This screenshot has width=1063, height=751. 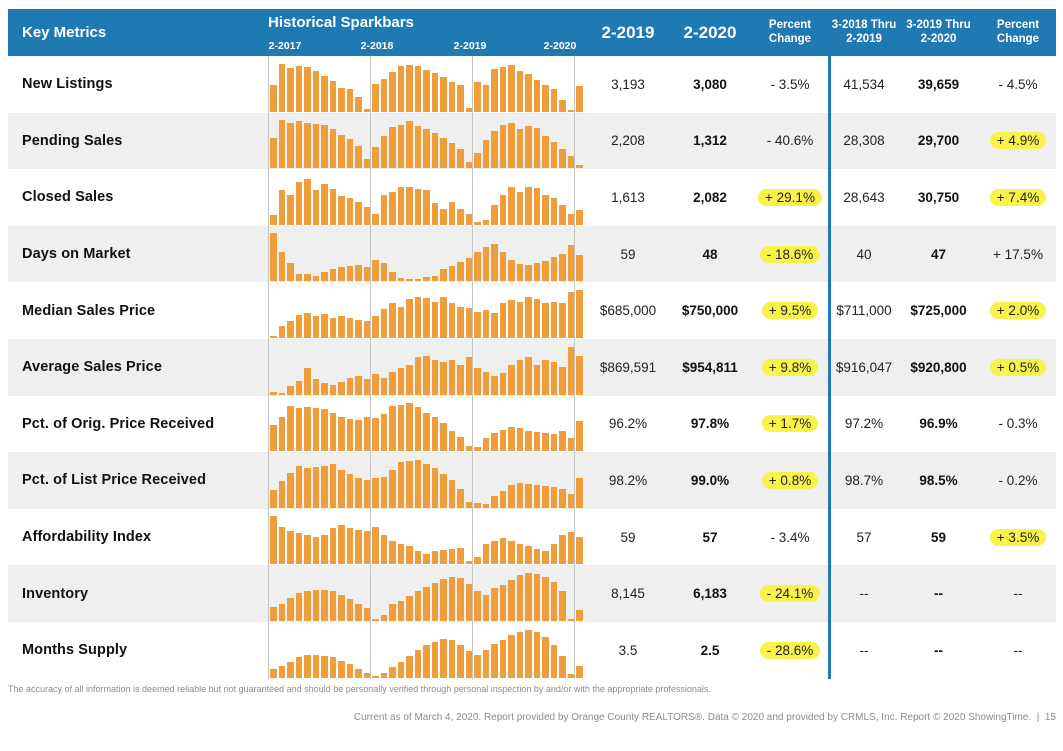 I want to click on percent-change-value: - 3.5%, so click(x=790, y=84).